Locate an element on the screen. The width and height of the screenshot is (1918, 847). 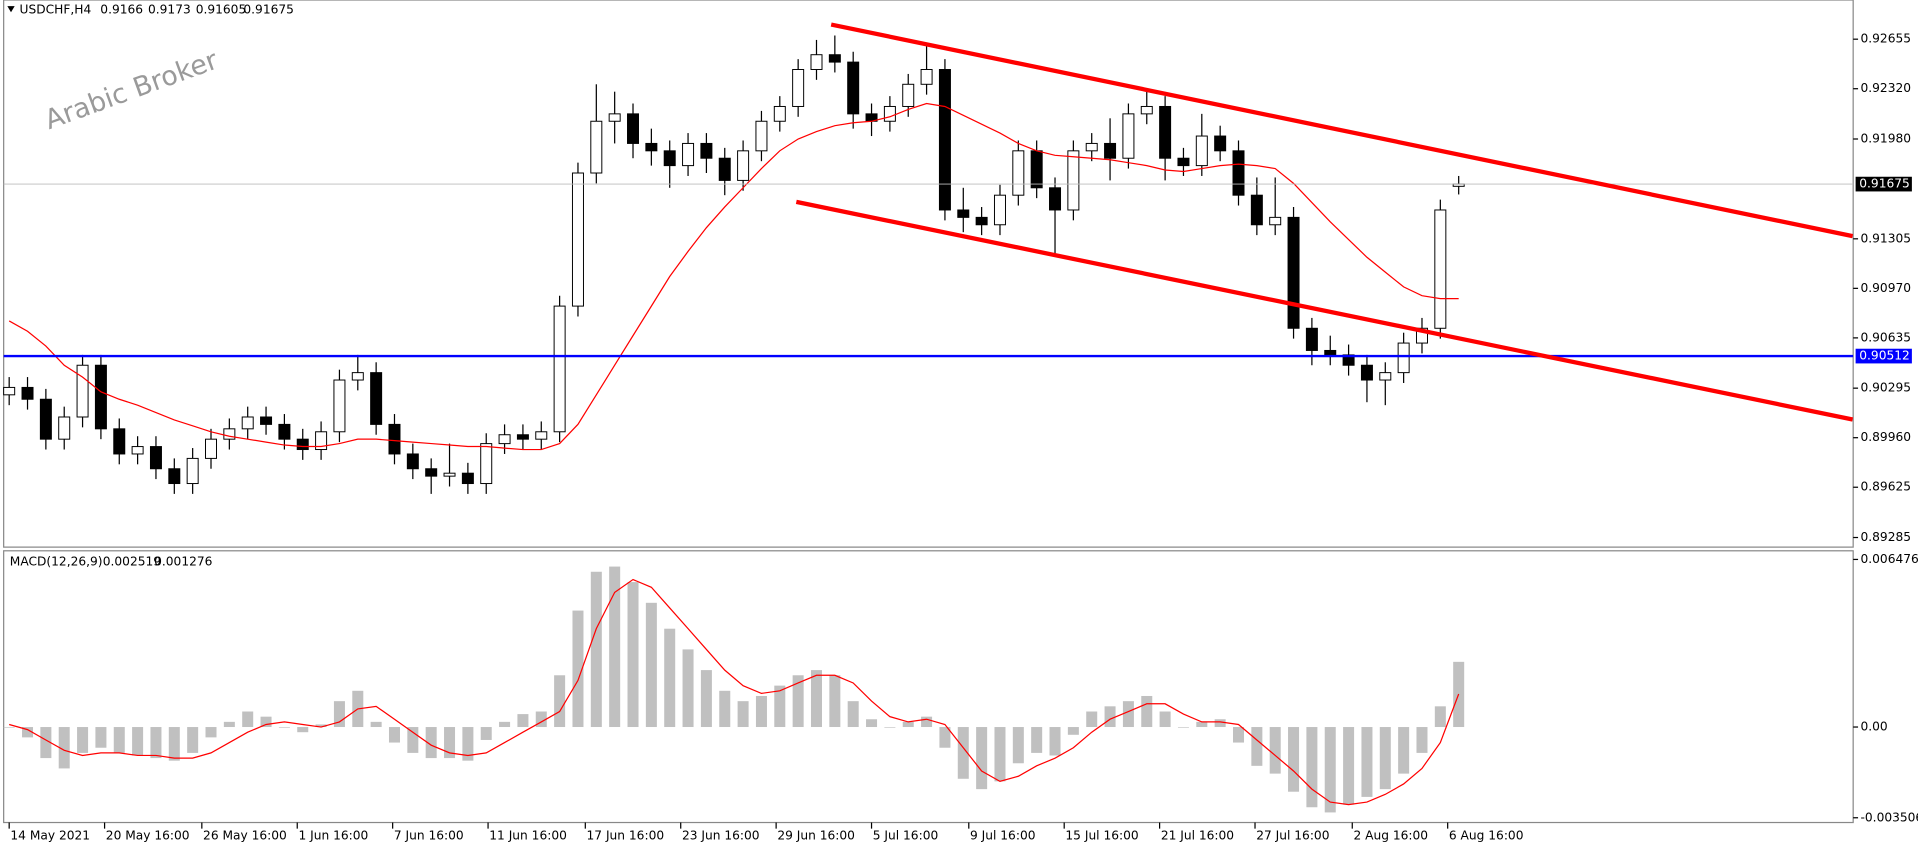
current-price-box is located at coordinates (1883, 184).